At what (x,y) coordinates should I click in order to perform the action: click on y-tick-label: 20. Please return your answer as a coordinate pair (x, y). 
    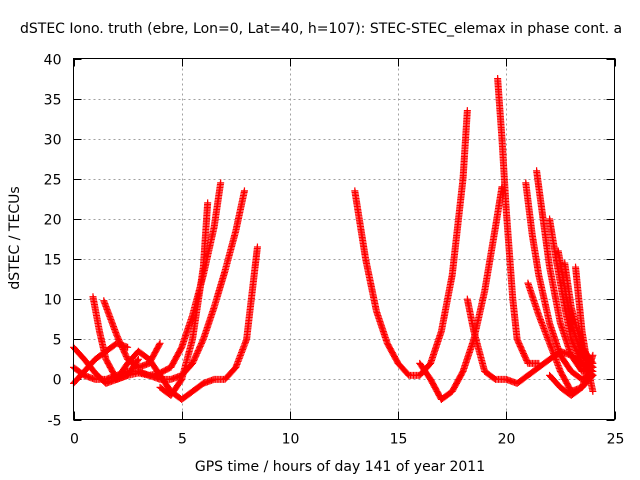
    Looking at the image, I should click on (53, 221).